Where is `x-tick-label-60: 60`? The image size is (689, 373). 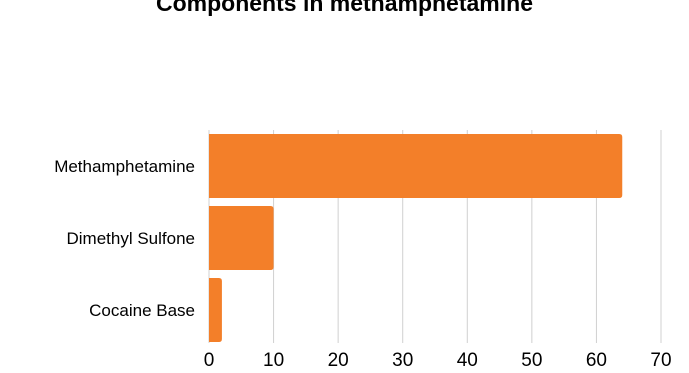 x-tick-label-60: 60 is located at coordinates (596, 360).